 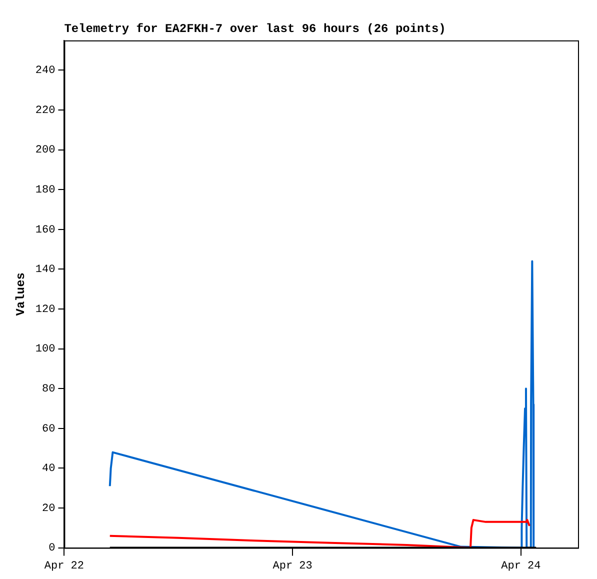 What do you see at coordinates (45, 110) in the screenshot?
I see `y-tick-label: 220` at bounding box center [45, 110].